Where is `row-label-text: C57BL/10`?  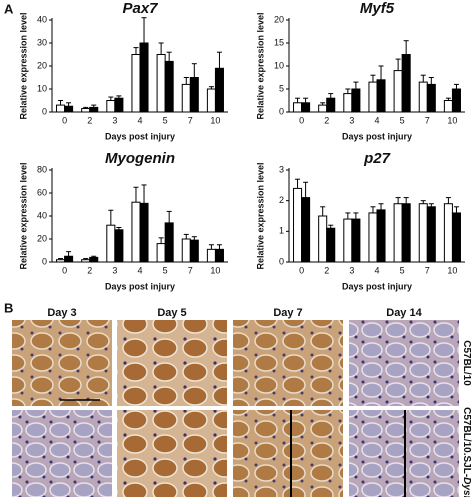 row-label-text: C57BL/10 is located at coordinates (466, 363).